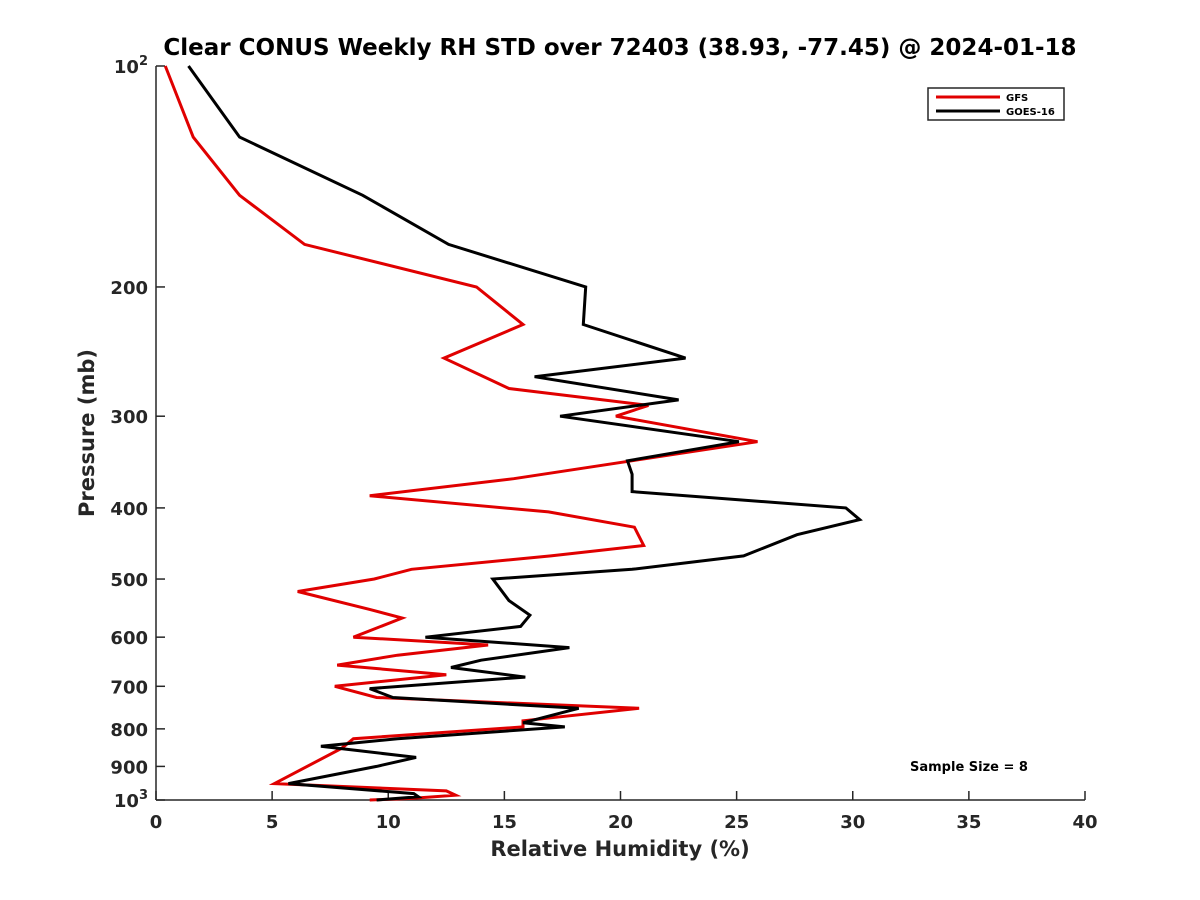 This screenshot has height=900, width=1200. Describe the element at coordinates (1017, 98) in the screenshot. I see `legend-label-gfs: GFS` at that location.